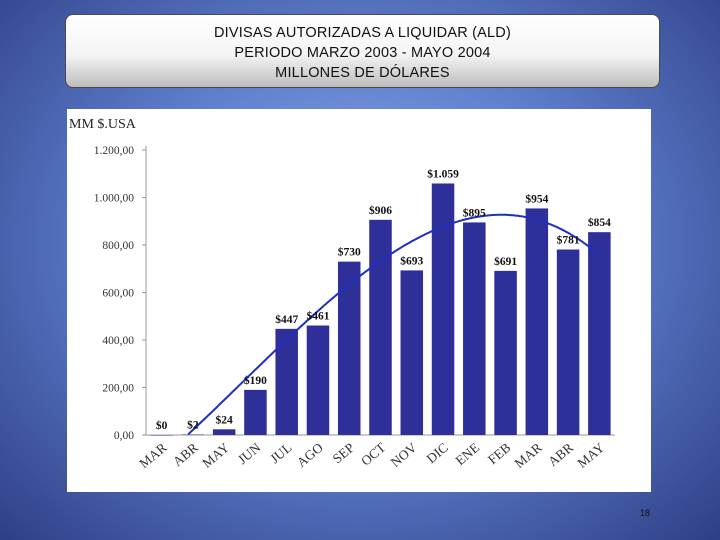  I want to click on title-line-2: PERIODO MARZO 2003 - MAYO 2004, so click(362, 53).